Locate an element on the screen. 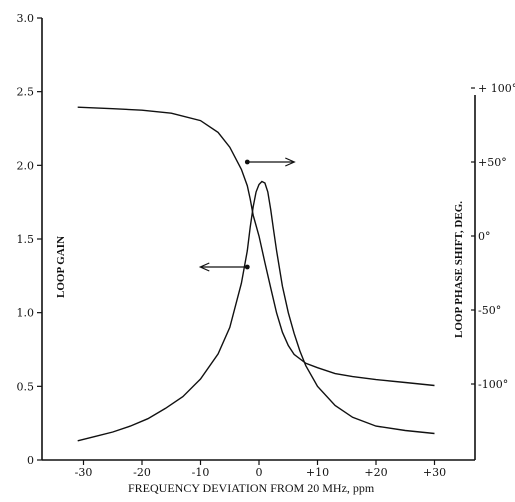 The width and height of the screenshot is (515, 502). y2-tick-label: -50° is located at coordinates (489, 310).